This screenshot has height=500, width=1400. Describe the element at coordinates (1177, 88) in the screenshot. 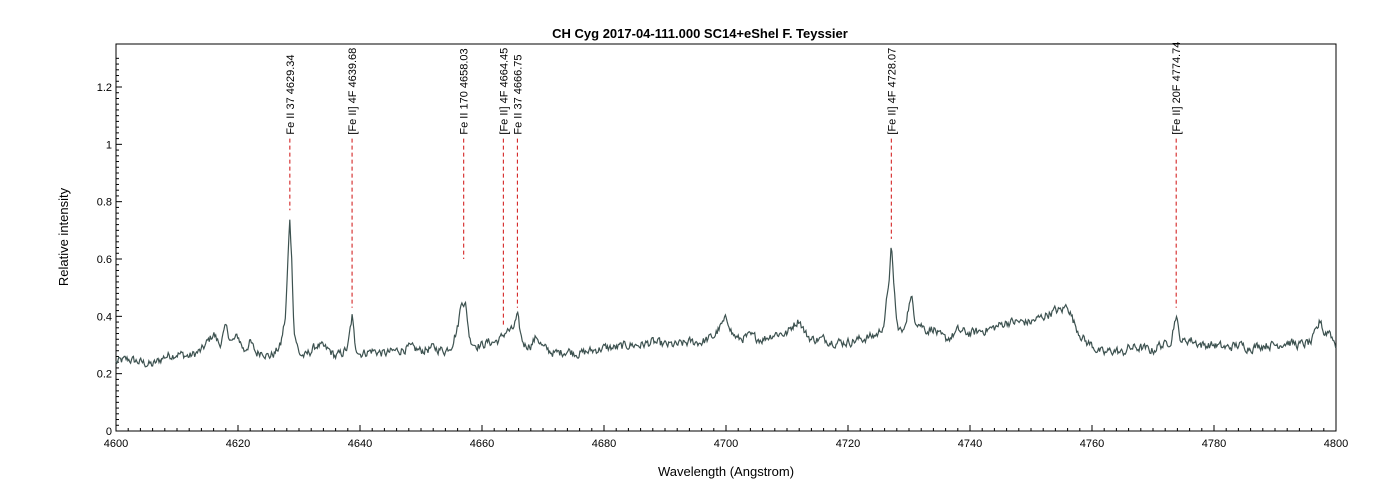

I see `marker-label: [Fe II] 20F 4774.74` at that location.